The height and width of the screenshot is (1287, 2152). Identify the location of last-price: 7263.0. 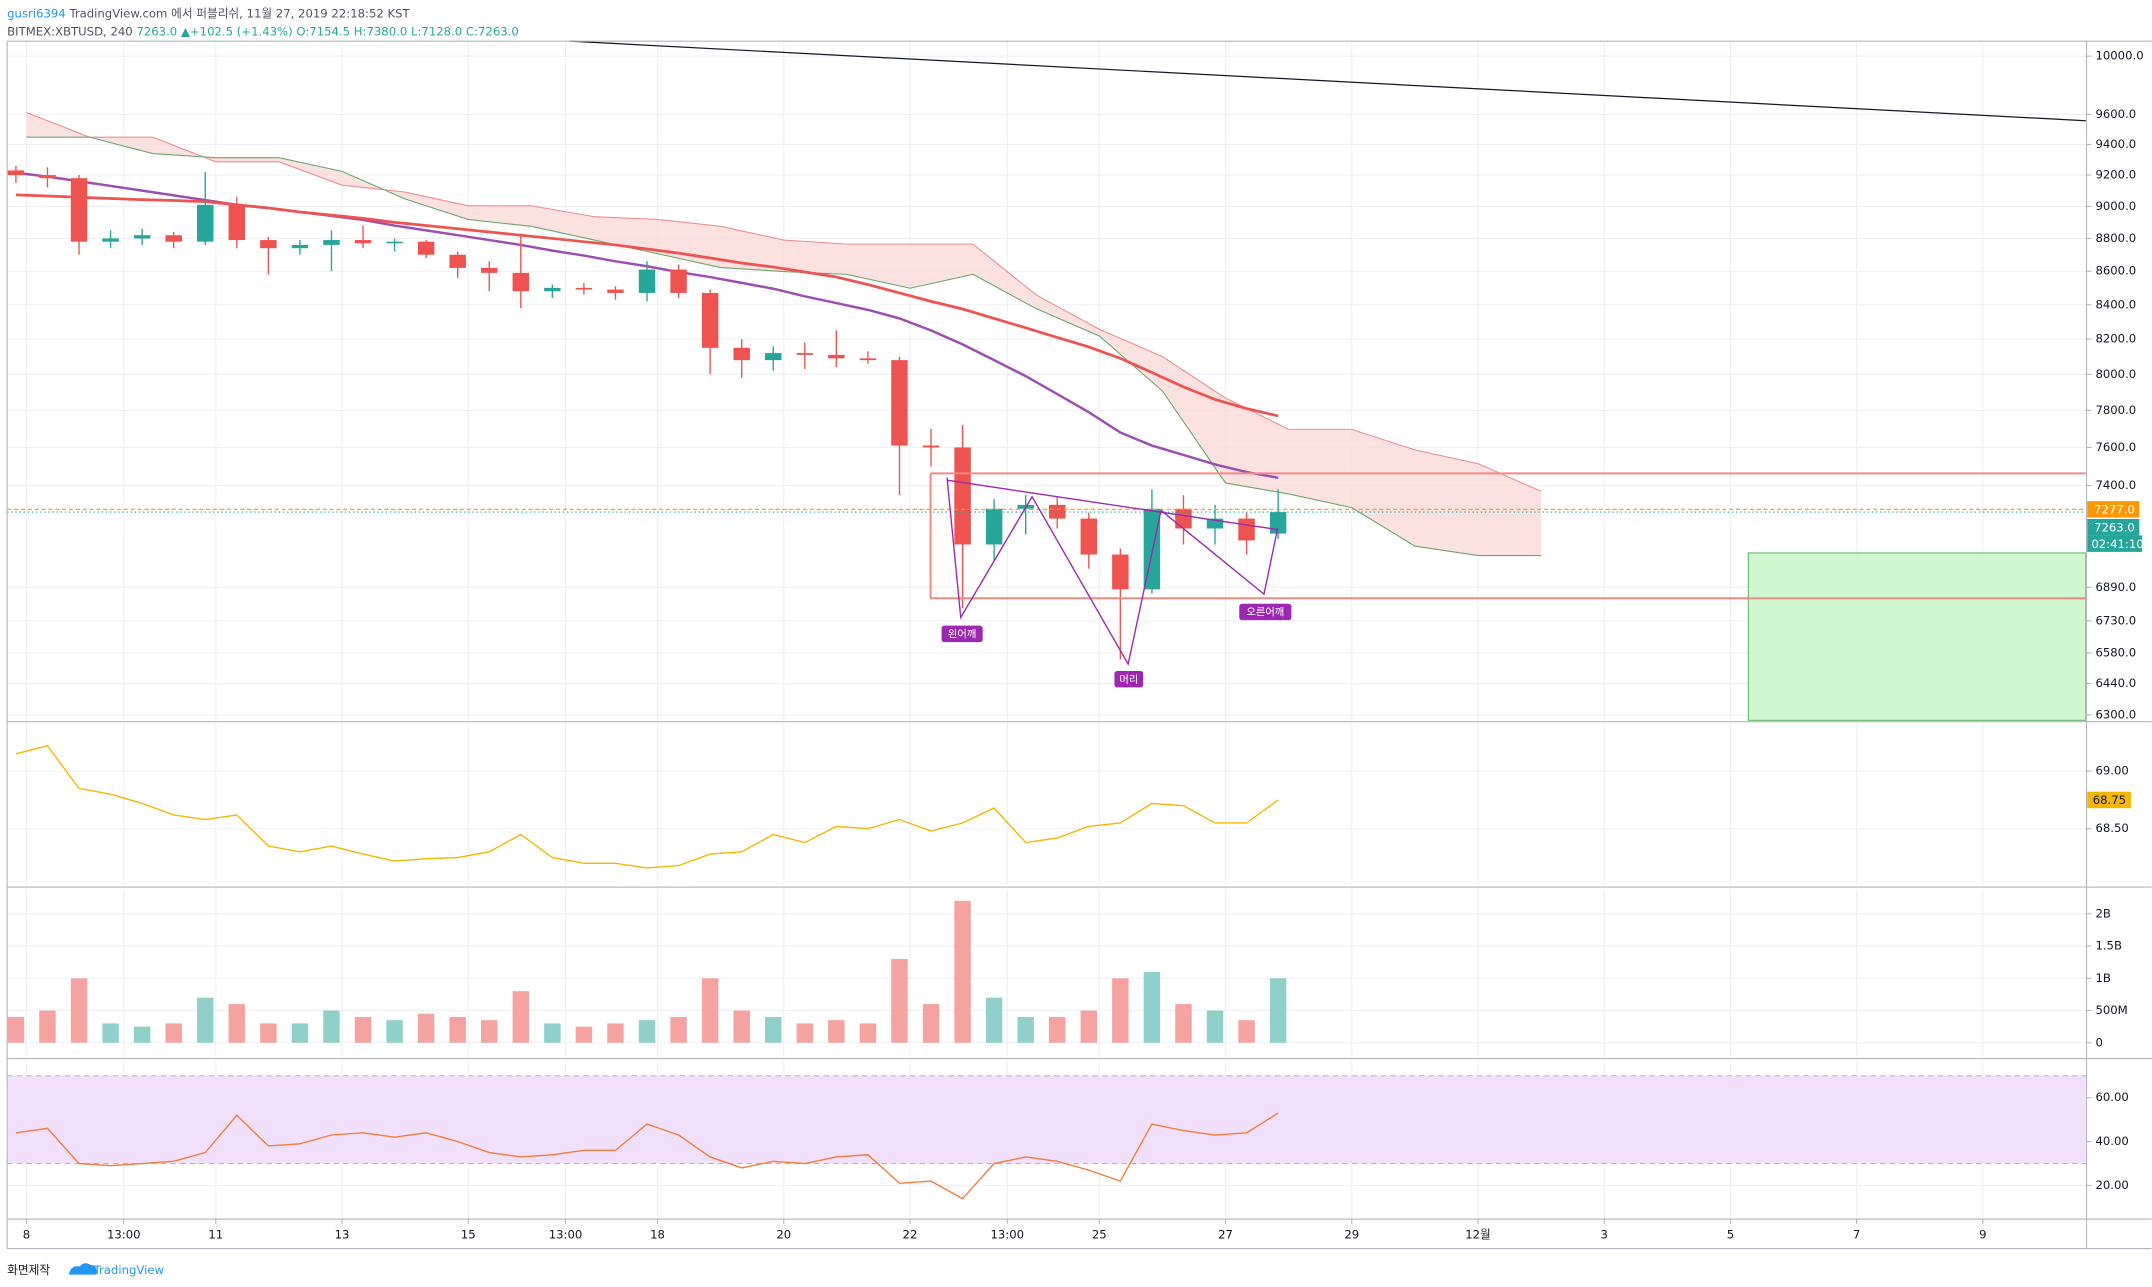
(156, 31).